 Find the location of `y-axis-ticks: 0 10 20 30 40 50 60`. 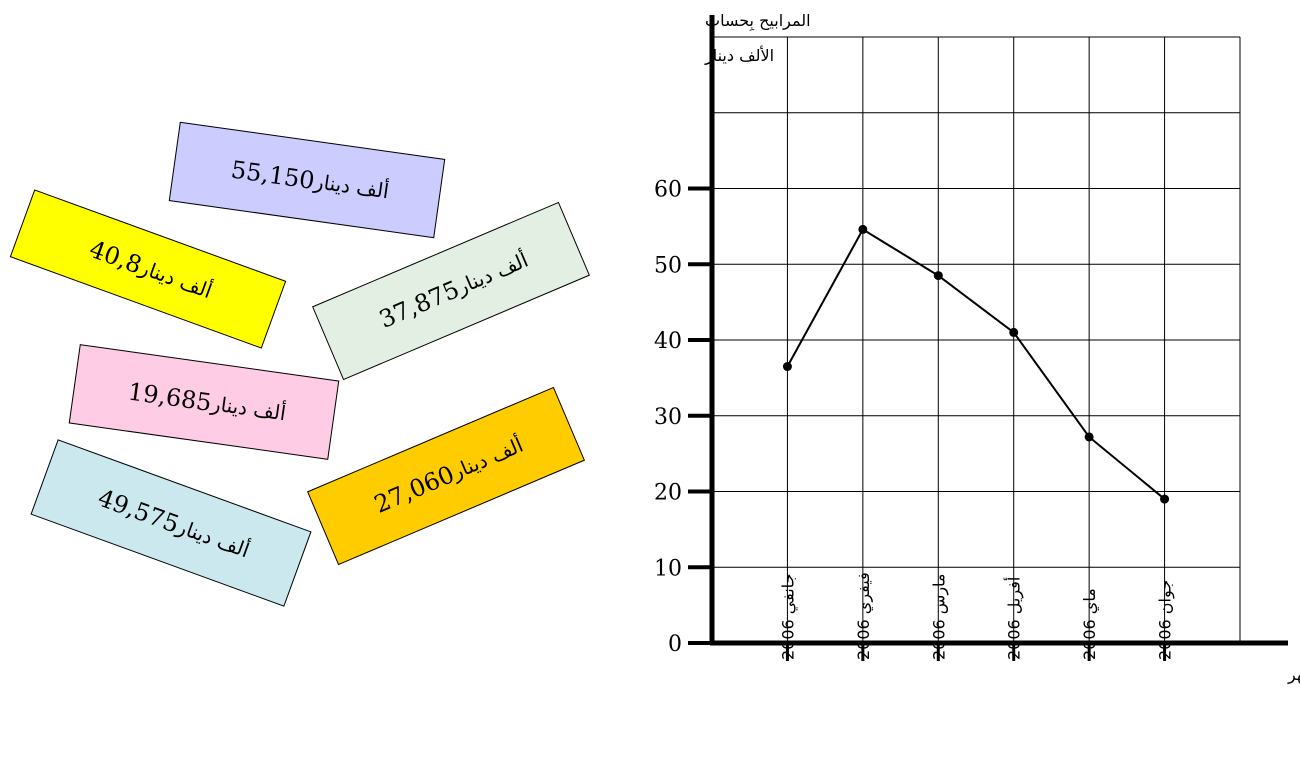

y-axis-ticks: 0 10 20 30 40 50 60 is located at coordinates (683, 417).